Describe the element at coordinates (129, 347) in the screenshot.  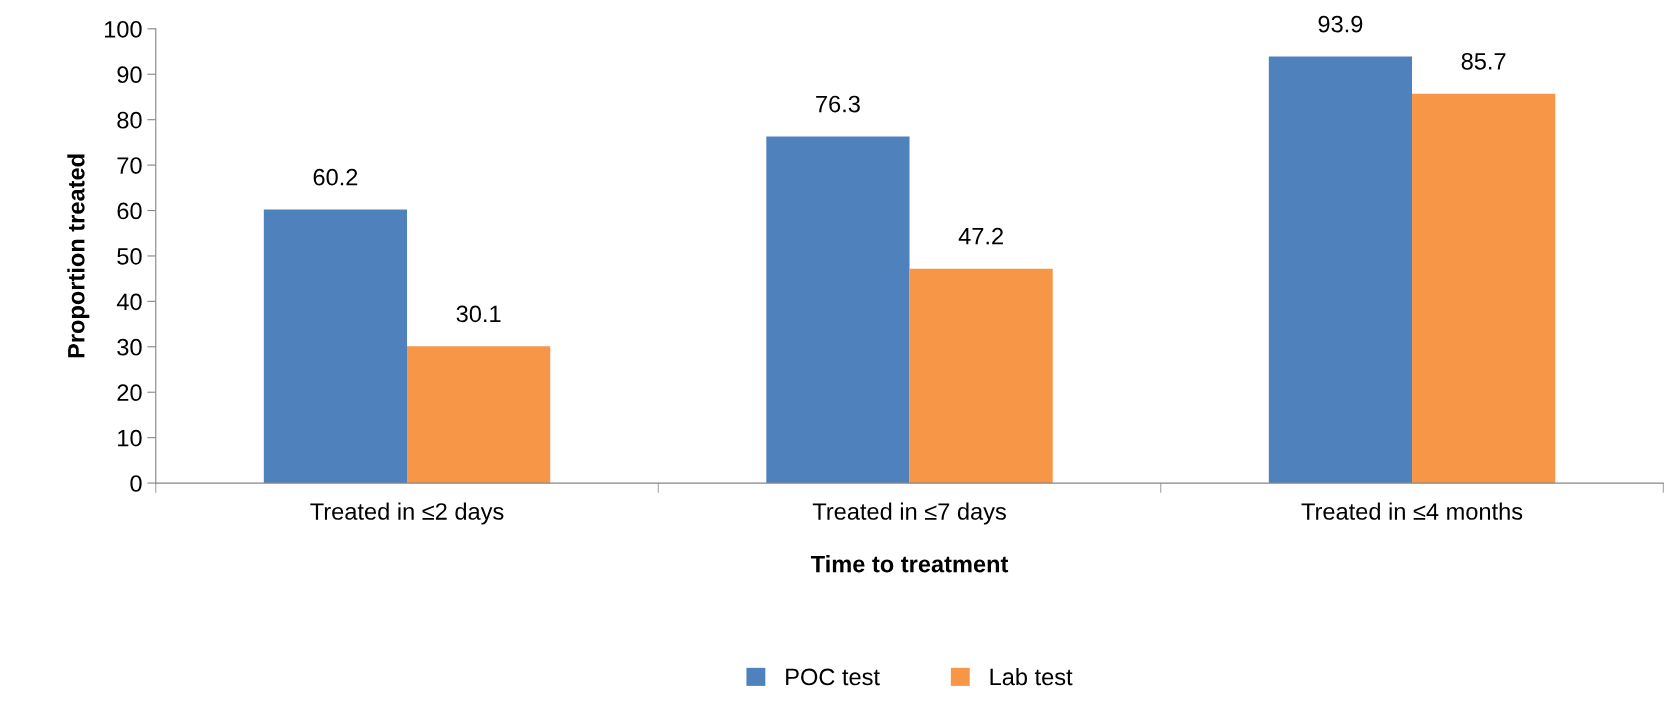
I see `y-tick-label: 30` at that location.